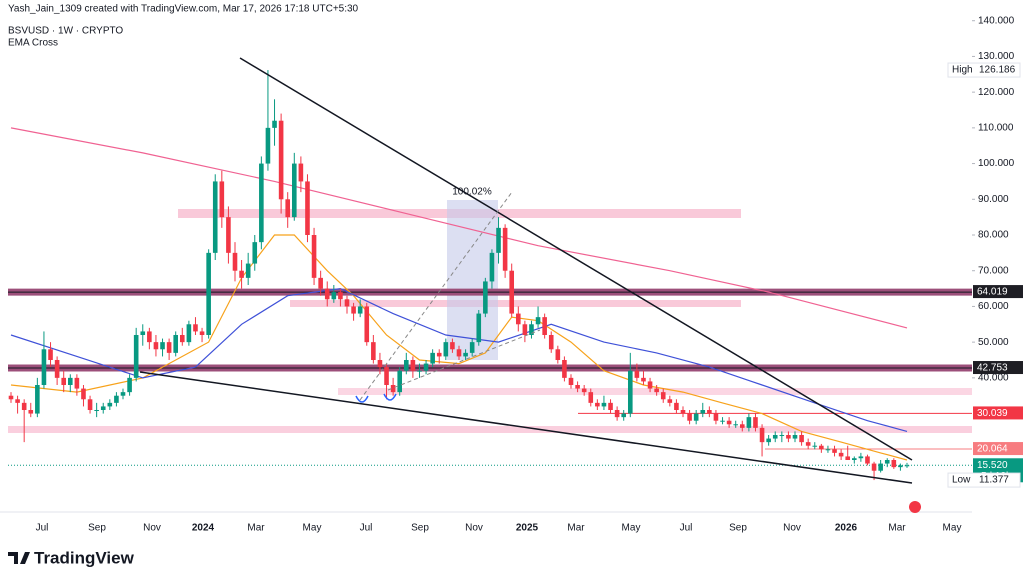  What do you see at coordinates (961, 480) in the screenshot?
I see `stat-name: Low` at bounding box center [961, 480].